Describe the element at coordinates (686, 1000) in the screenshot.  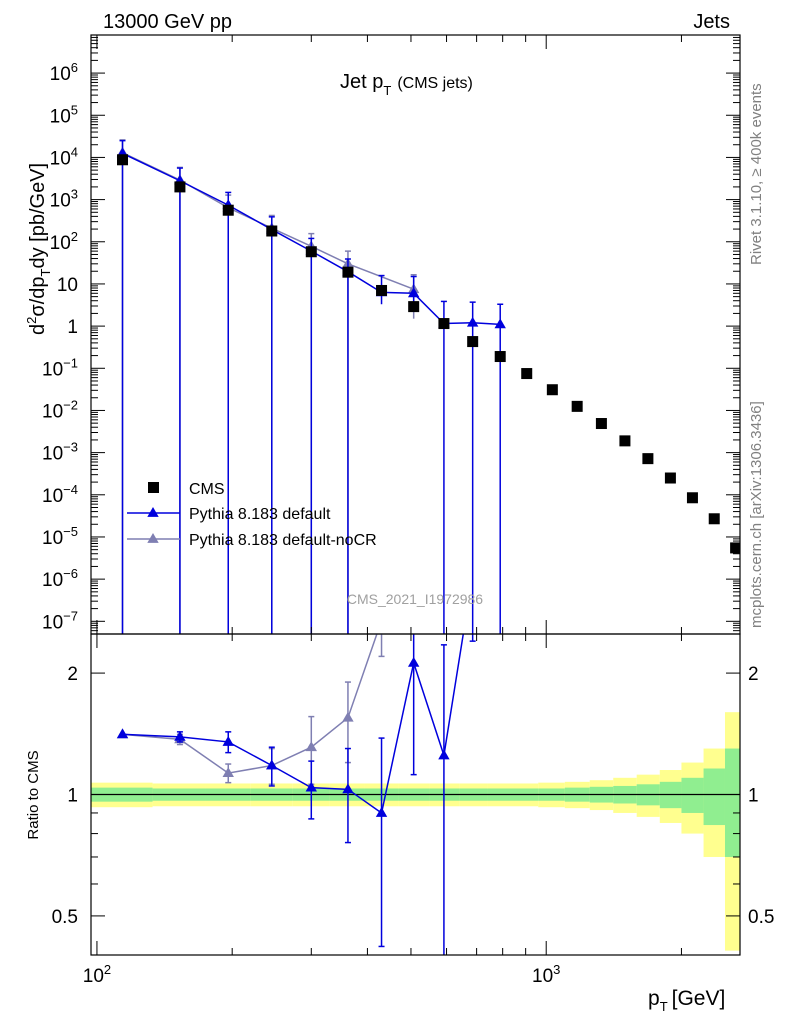
I see `xaxis-label: pT [GeV]` at that location.